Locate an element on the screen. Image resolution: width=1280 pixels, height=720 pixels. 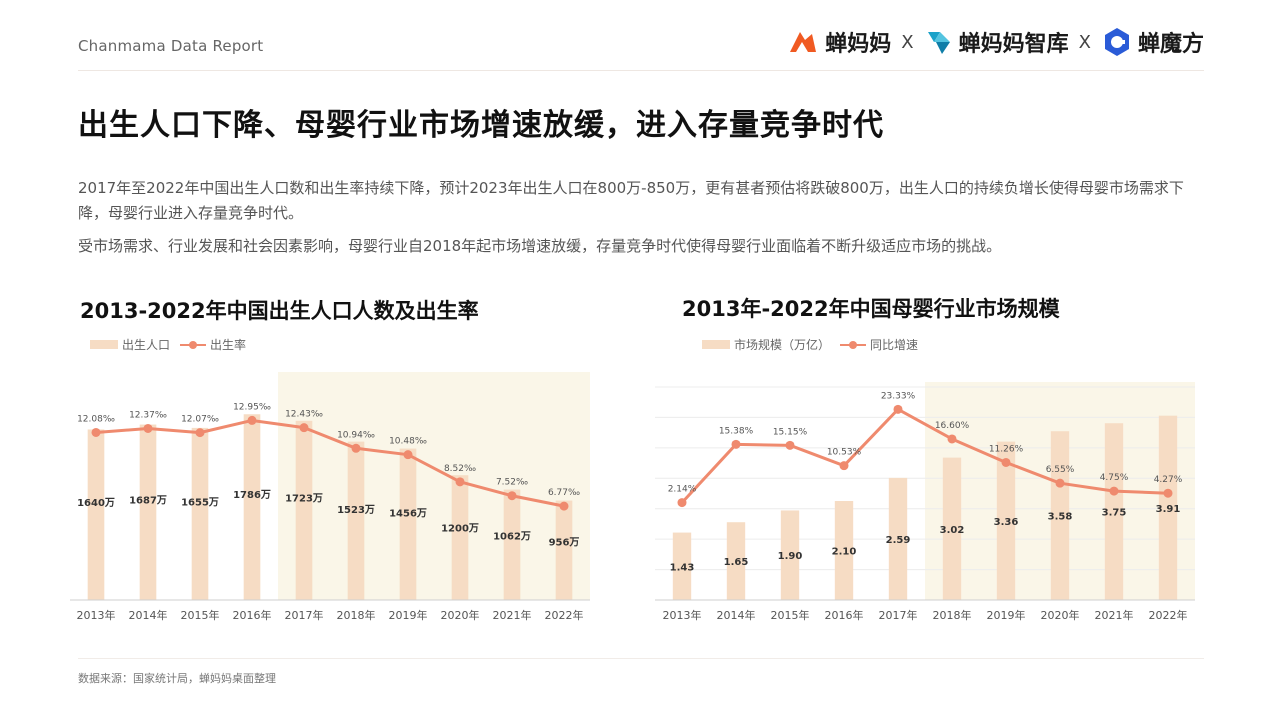
bar-data-label: 3.91 is located at coordinates (1168, 509).